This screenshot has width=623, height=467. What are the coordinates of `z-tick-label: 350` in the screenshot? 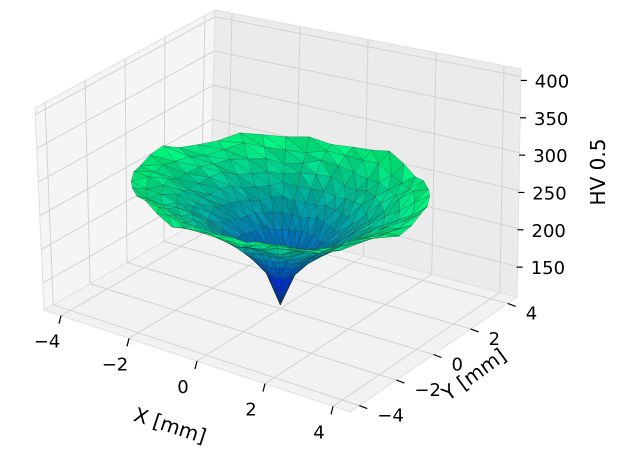 It's located at (551, 119).